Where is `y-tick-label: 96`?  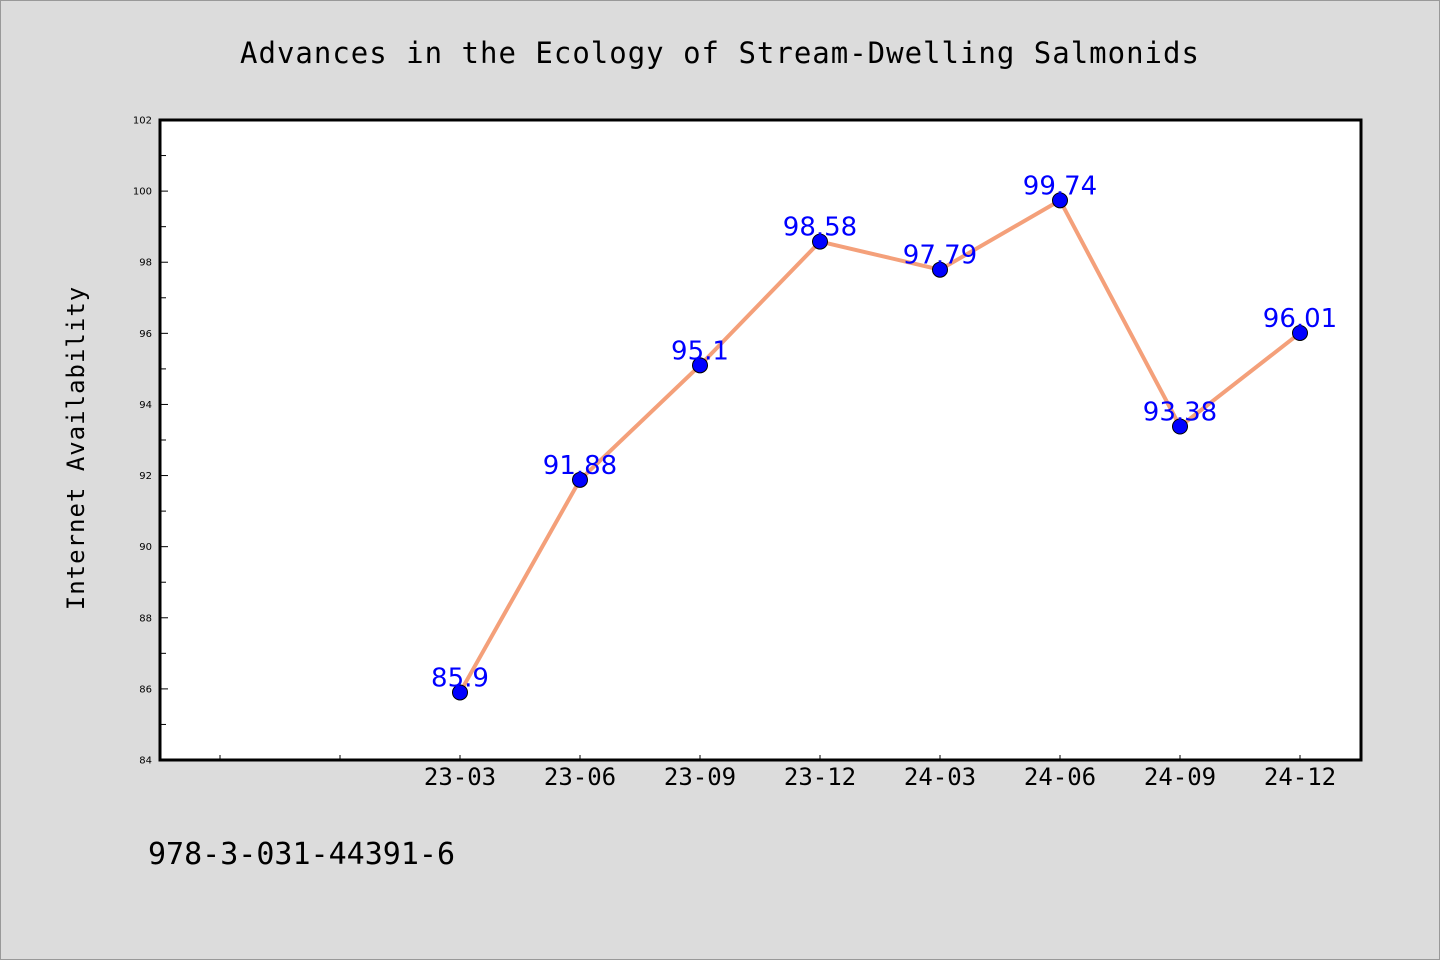
y-tick-label: 96 is located at coordinates (145, 334).